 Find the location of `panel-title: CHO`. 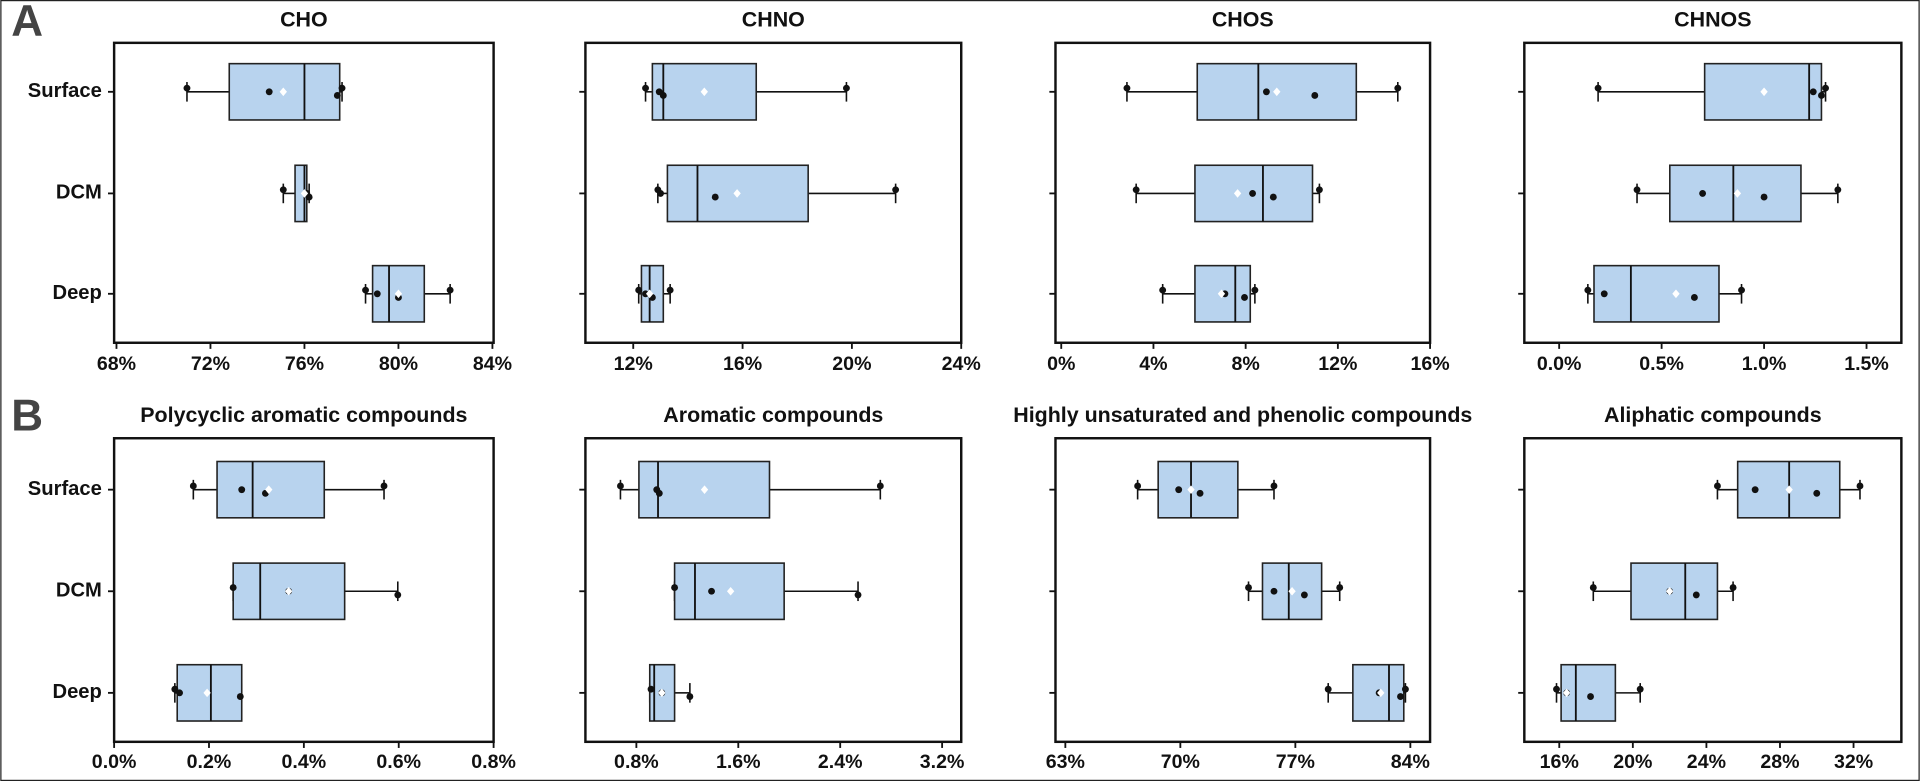

panel-title: CHO is located at coordinates (304, 19).